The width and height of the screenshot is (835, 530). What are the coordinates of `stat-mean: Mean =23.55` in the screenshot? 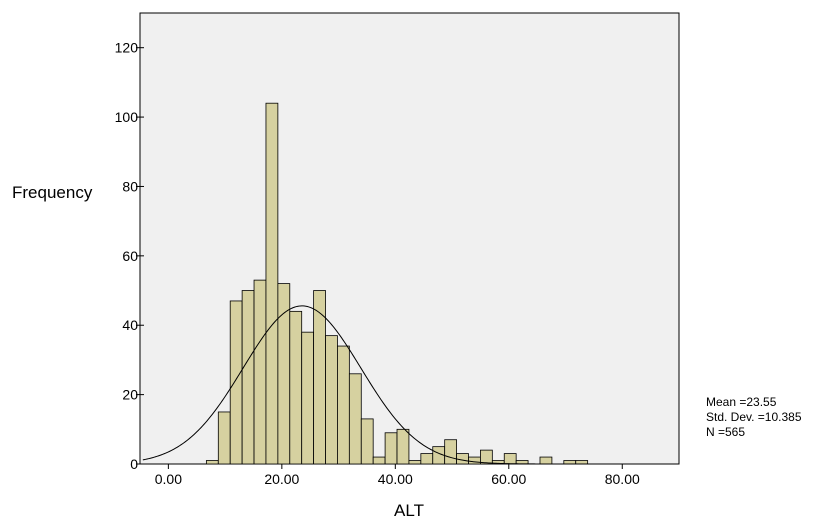 It's located at (741, 402).